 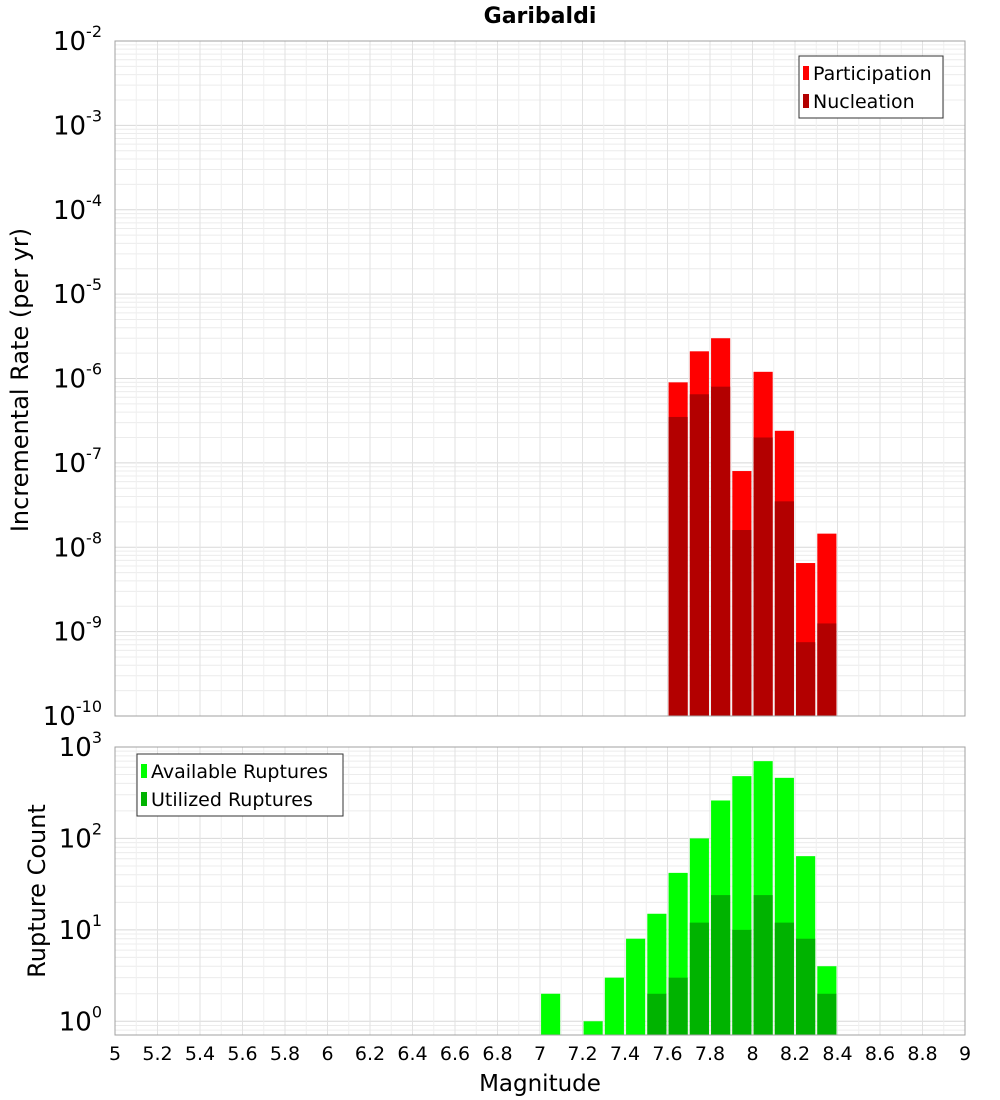 What do you see at coordinates (412, 1054) in the screenshot?
I see `x-tick-label: 6.4` at bounding box center [412, 1054].